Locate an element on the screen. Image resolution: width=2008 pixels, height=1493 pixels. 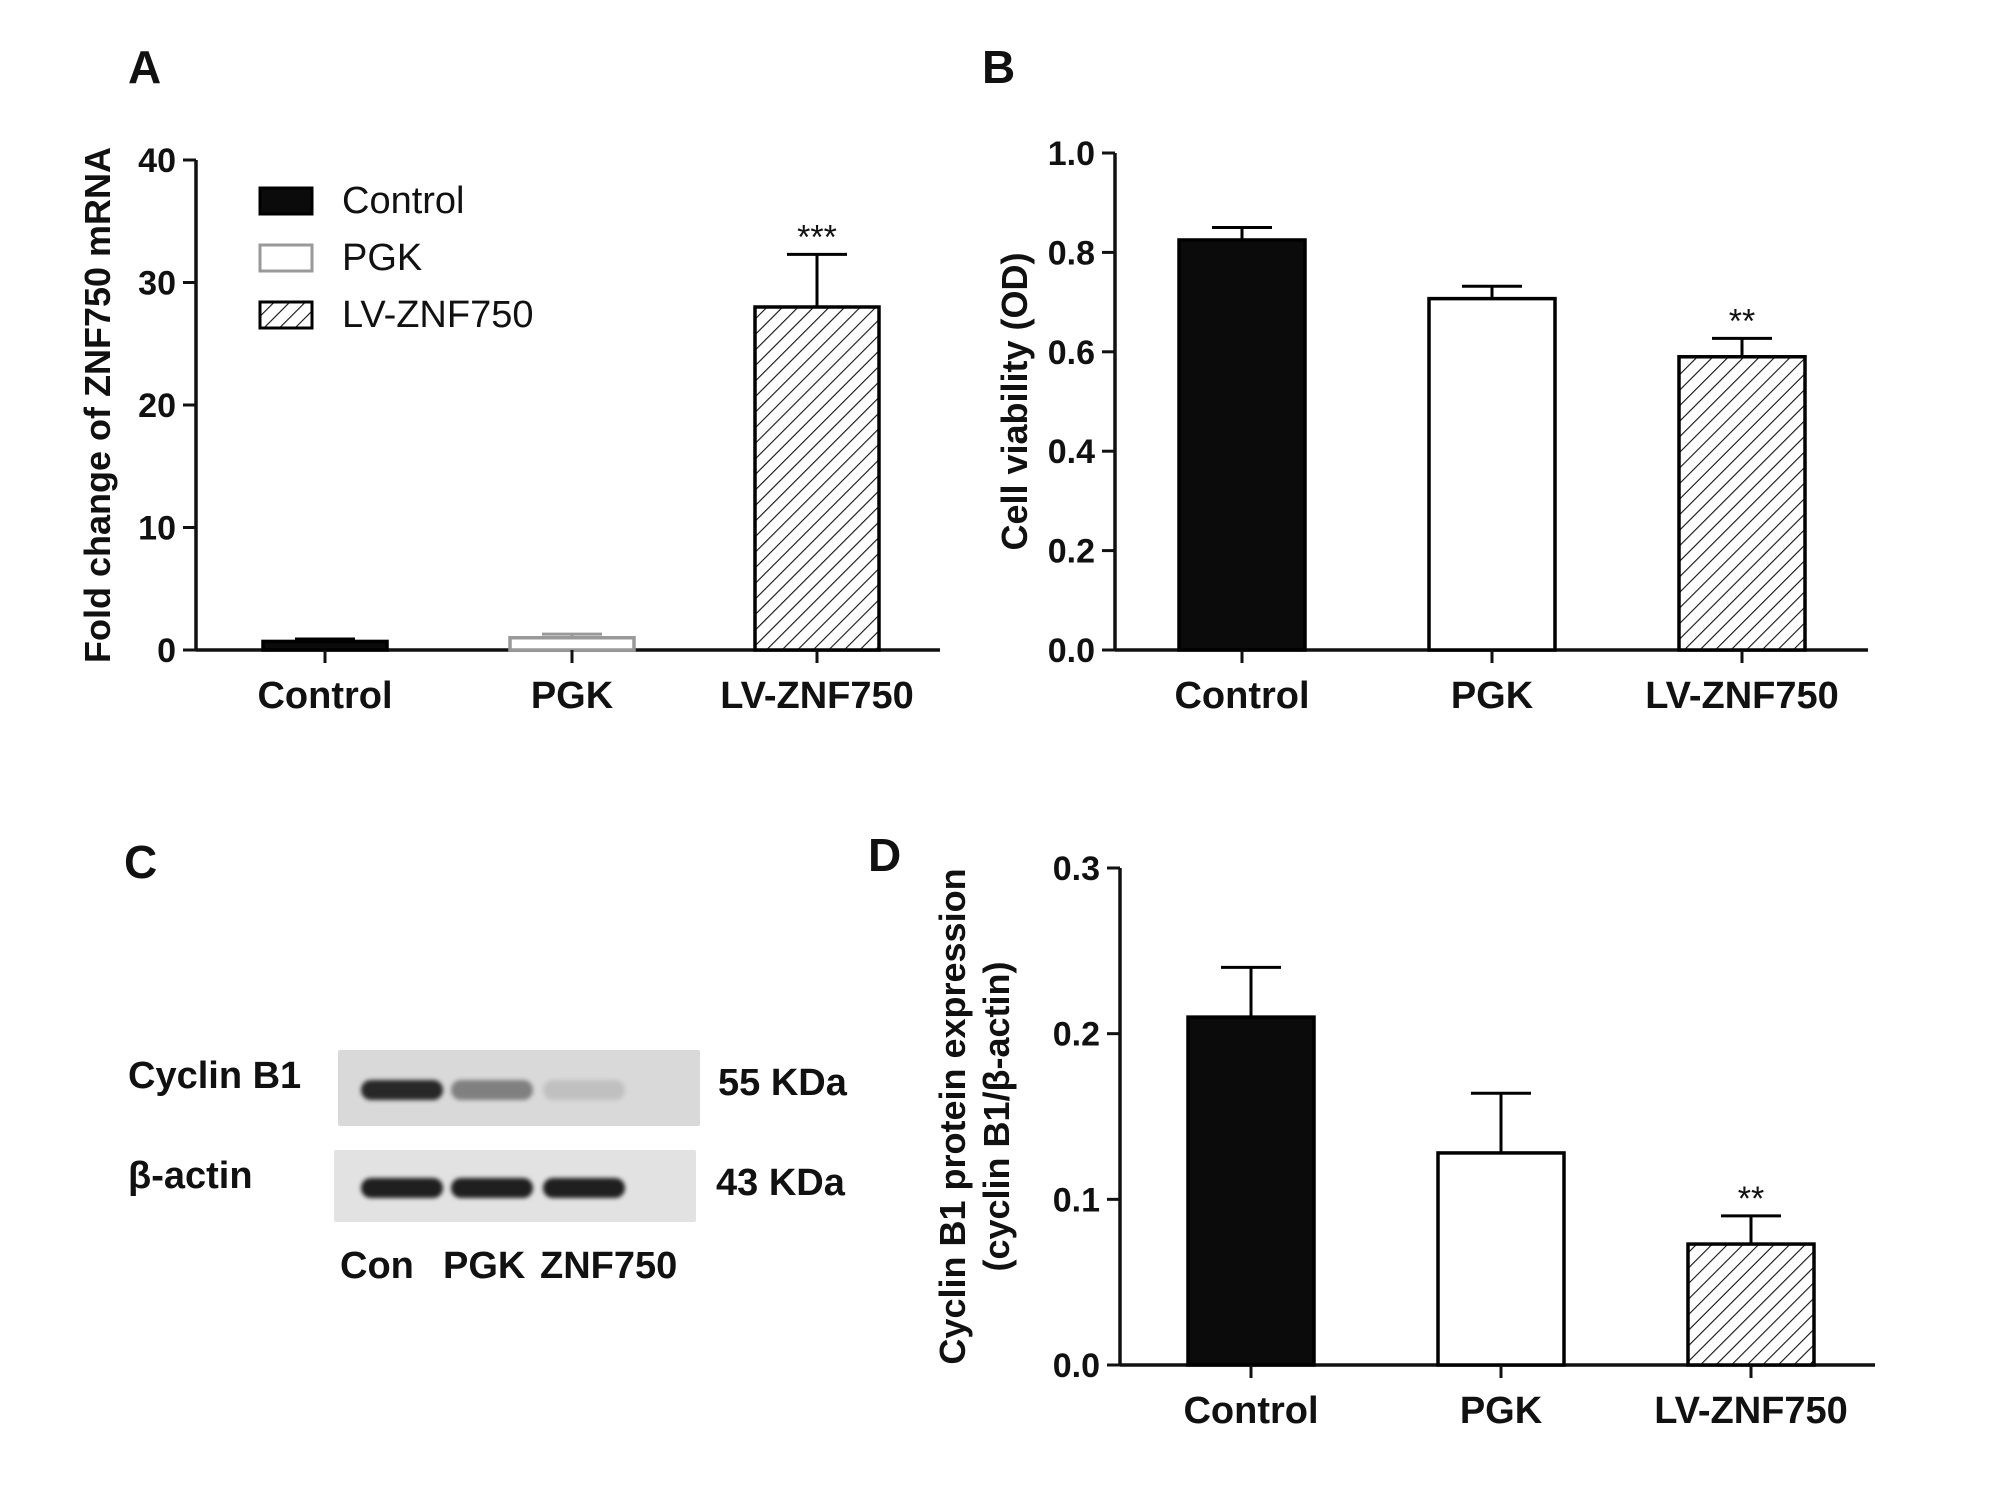
panel-b-bar-lv-znf750 is located at coordinates (1742, 503).